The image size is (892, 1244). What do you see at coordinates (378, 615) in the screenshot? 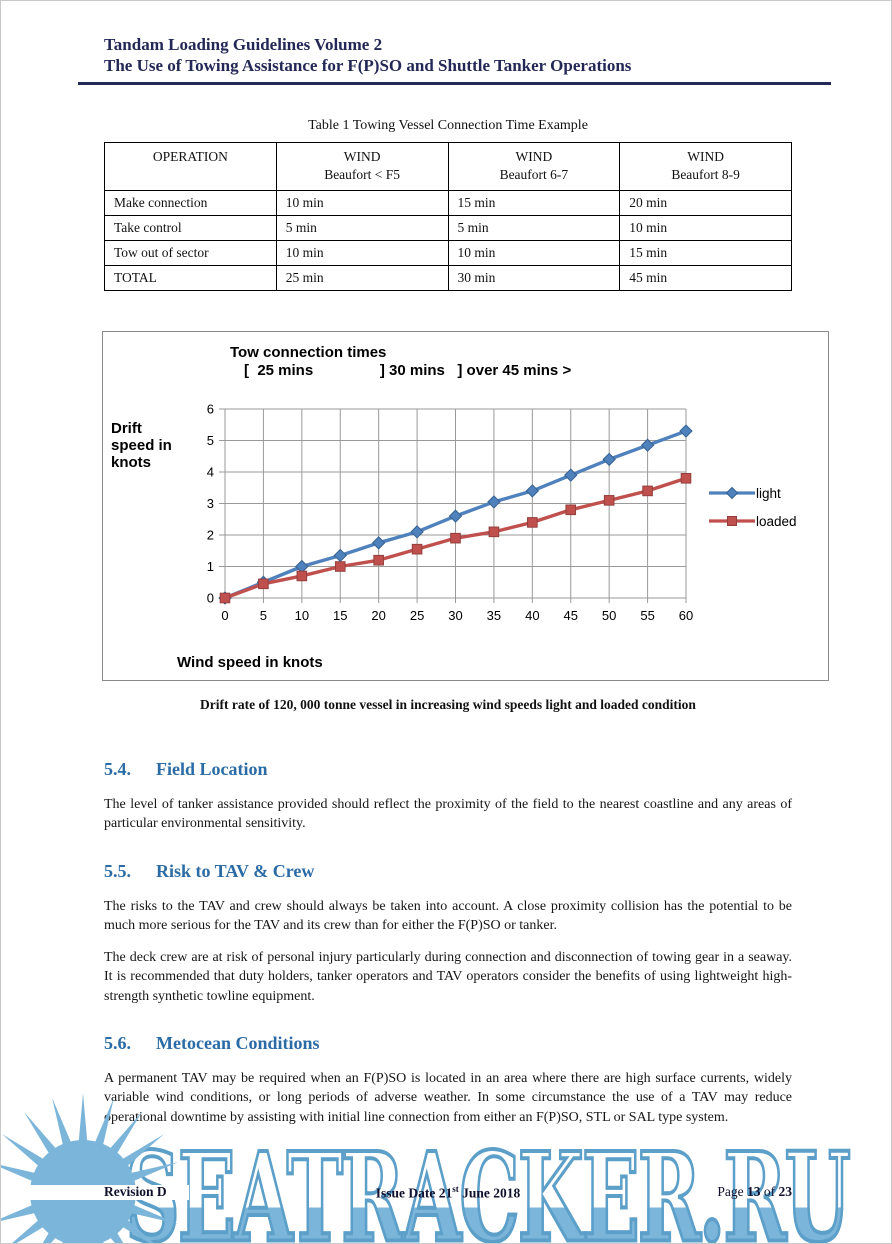
I see `svg-text: 20` at bounding box center [378, 615].